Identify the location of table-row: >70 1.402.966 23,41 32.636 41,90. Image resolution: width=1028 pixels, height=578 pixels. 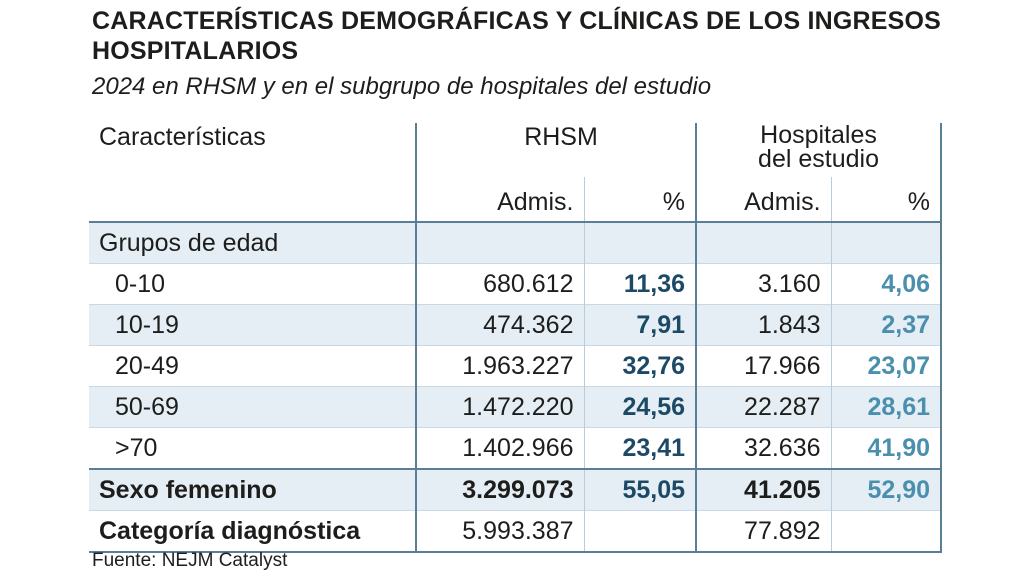
(516, 448).